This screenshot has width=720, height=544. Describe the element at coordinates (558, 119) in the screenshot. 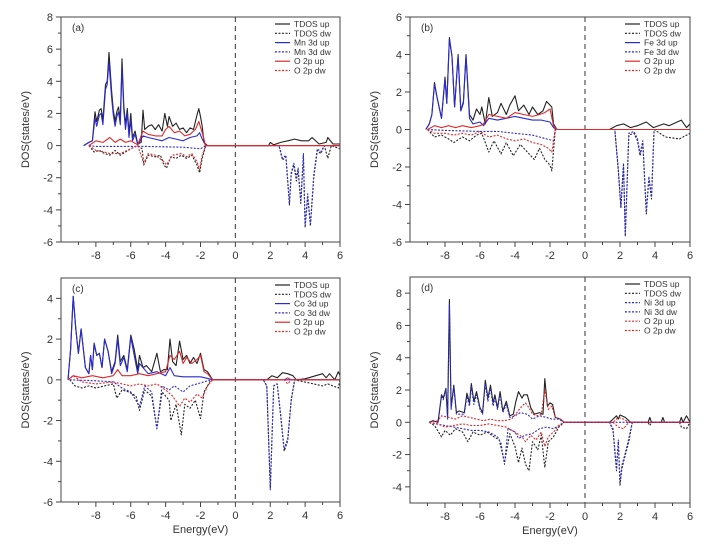

I see `series-line-o-2p-up` at that location.